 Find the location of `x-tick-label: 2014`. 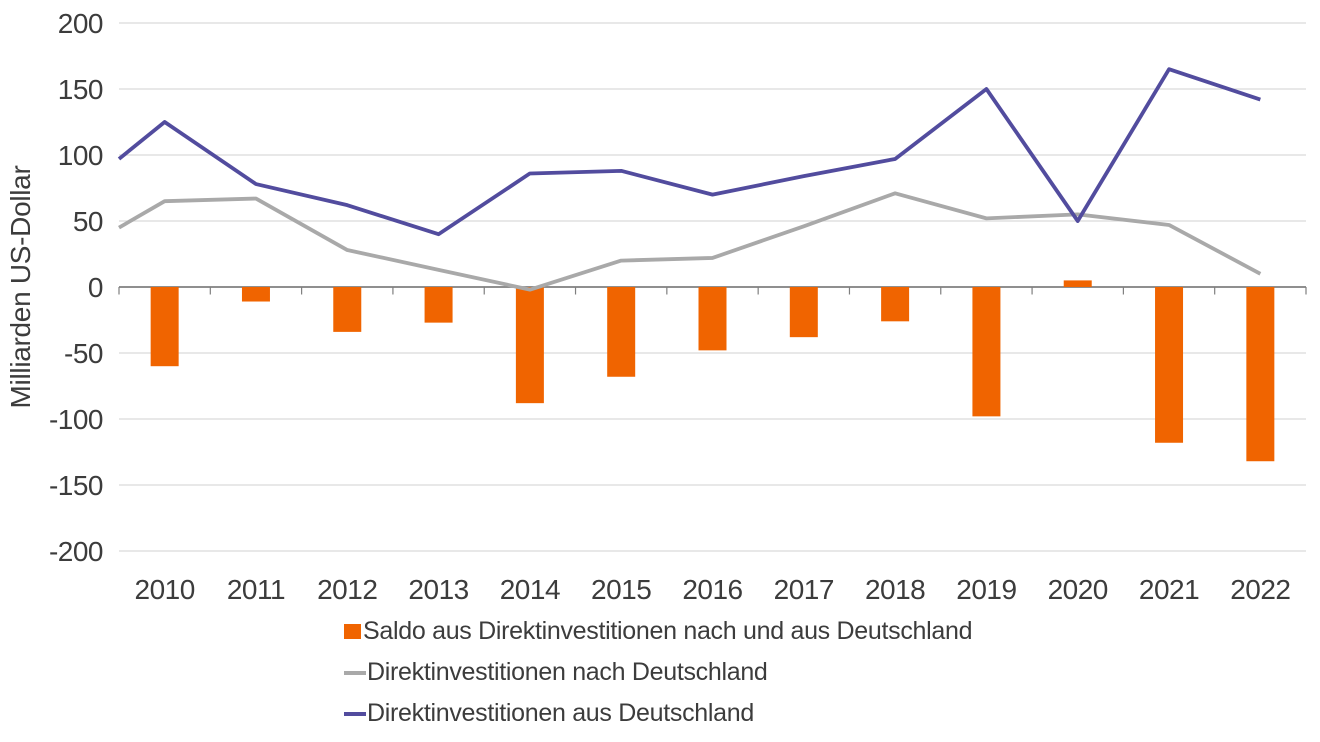

x-tick-label: 2014 is located at coordinates (530, 589).